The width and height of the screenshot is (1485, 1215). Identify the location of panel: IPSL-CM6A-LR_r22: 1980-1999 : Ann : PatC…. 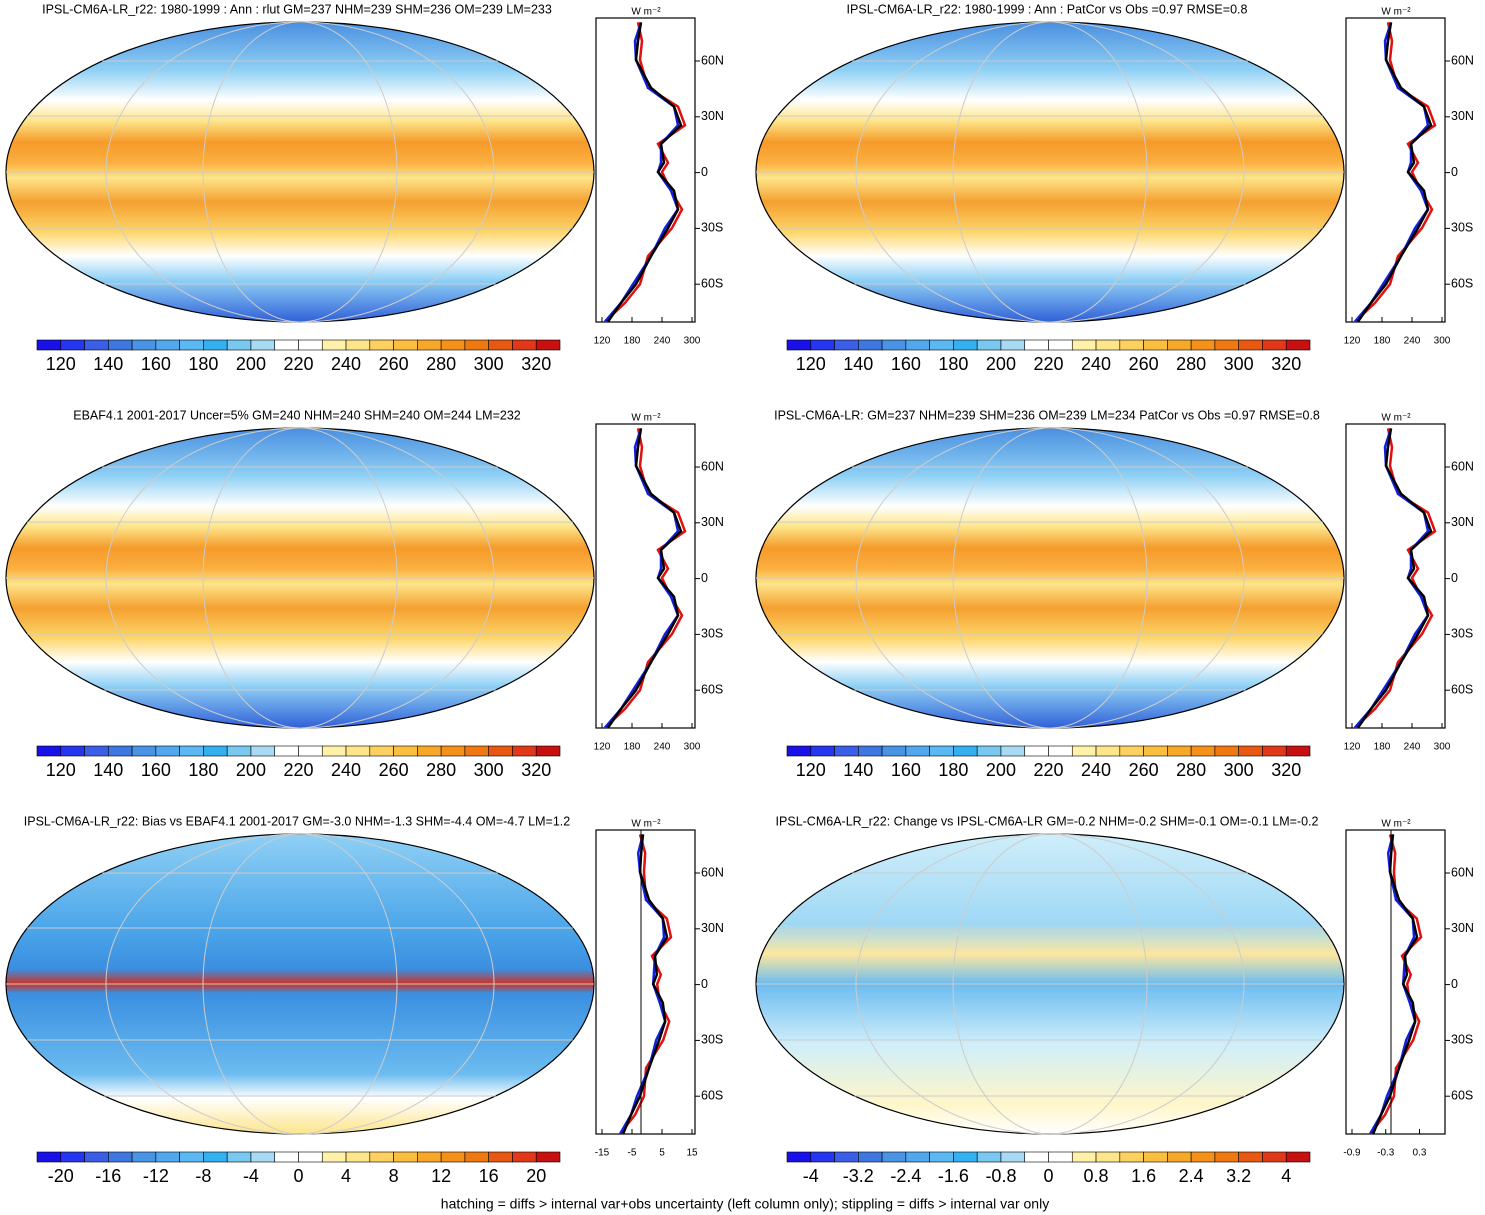
(1114, 188).